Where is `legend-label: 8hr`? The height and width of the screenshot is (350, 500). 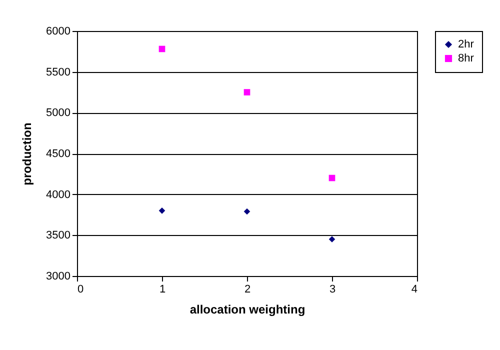 legend-label: 8hr is located at coordinates (466, 58).